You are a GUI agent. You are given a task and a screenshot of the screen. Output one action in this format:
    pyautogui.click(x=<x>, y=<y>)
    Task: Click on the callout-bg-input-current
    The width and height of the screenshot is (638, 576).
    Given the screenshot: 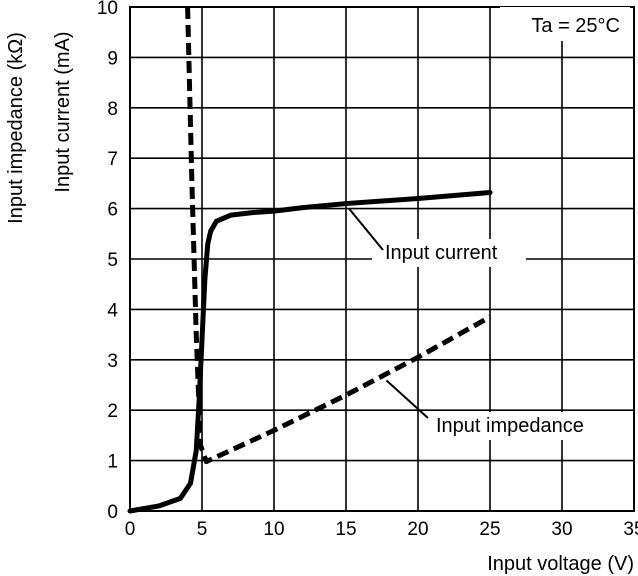 What is the action you would take?
    pyautogui.click(x=449, y=253)
    